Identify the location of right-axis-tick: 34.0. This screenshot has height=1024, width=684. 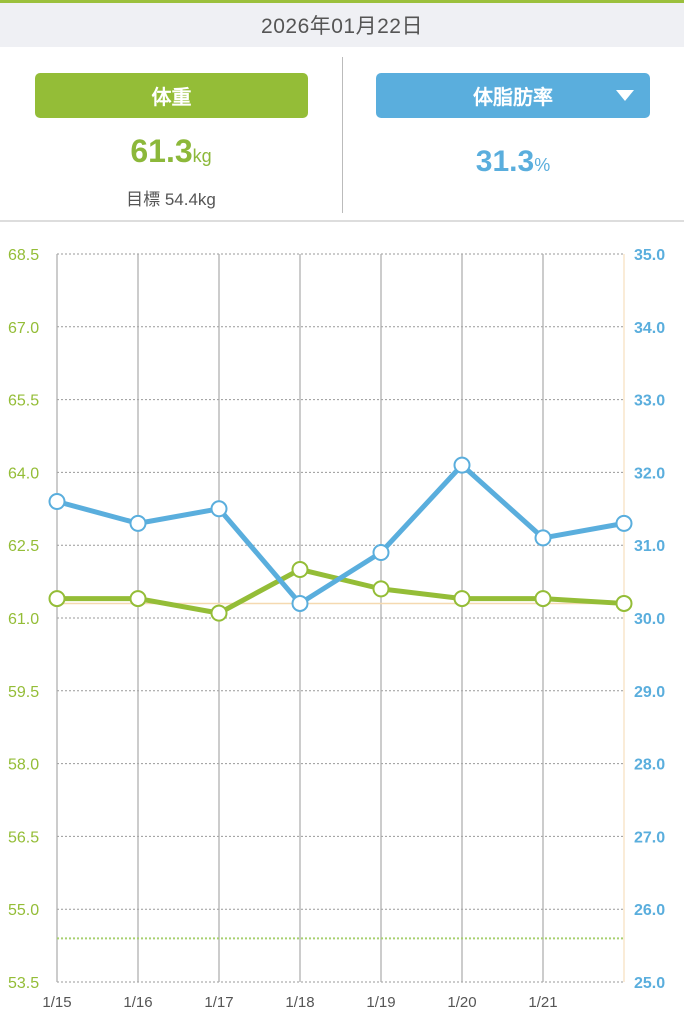
(649, 328).